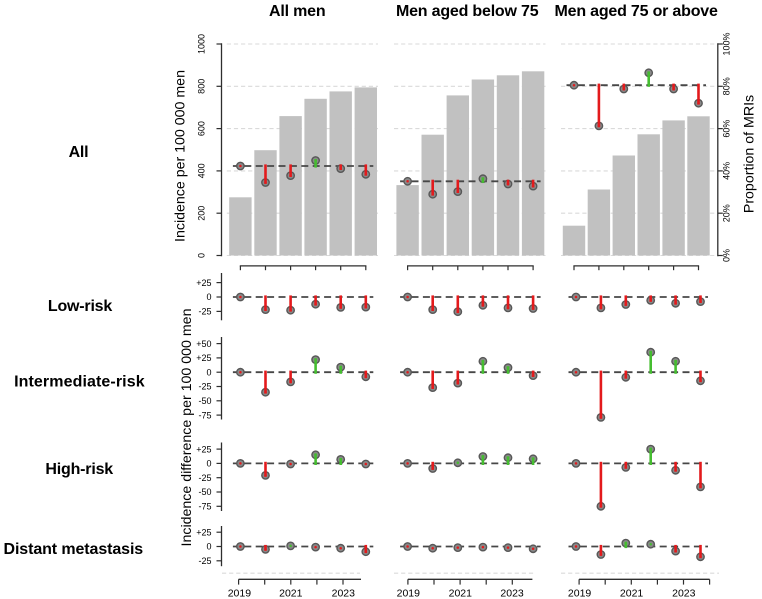  Describe the element at coordinates (203, 344) in the screenshot. I see `svg-text: +50` at that location.